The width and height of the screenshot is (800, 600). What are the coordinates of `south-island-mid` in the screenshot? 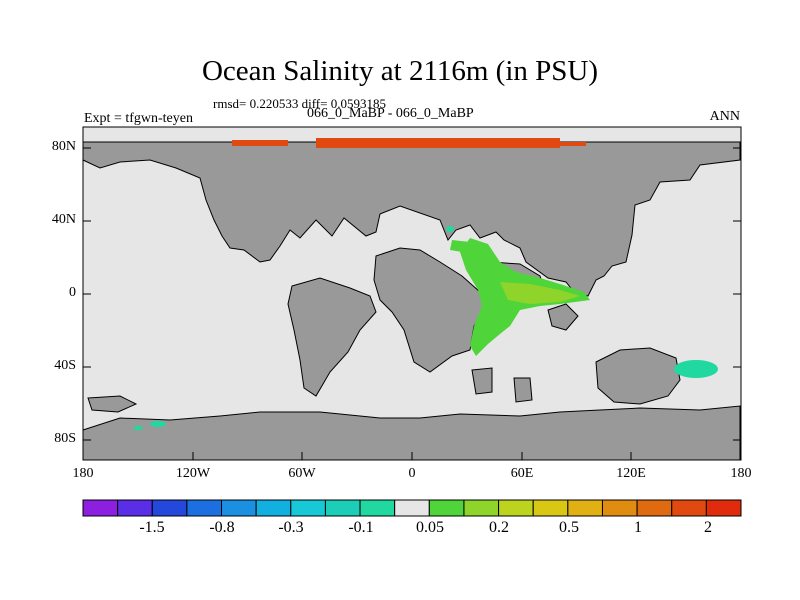 It's located at (482, 381).